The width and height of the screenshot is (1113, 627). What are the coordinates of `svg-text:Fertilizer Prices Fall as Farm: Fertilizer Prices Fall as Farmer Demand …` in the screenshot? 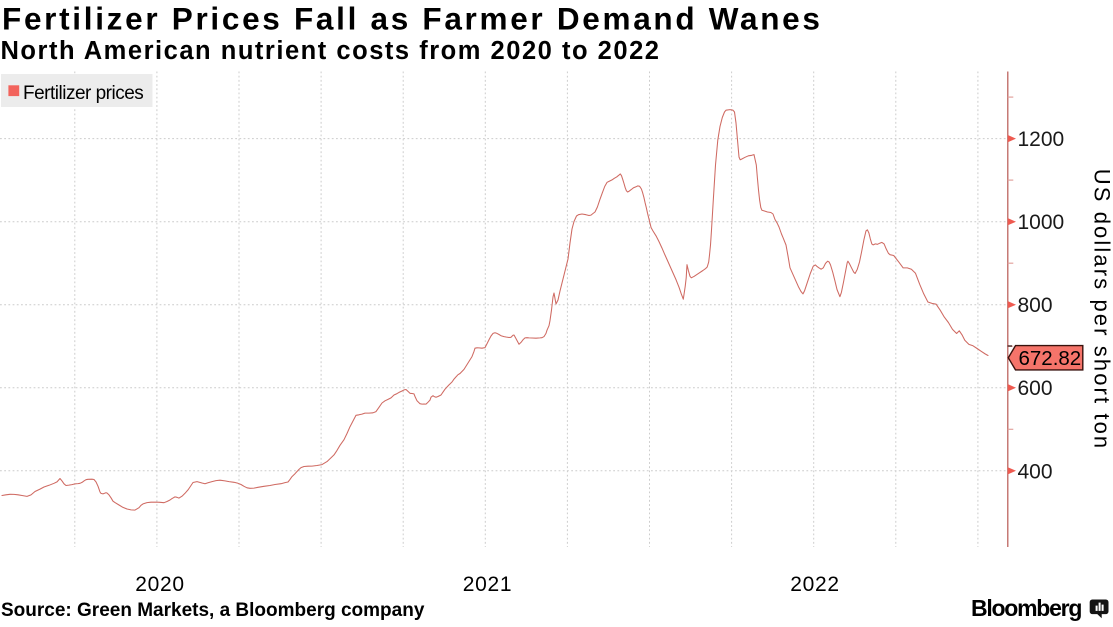 It's located at (412, 19).